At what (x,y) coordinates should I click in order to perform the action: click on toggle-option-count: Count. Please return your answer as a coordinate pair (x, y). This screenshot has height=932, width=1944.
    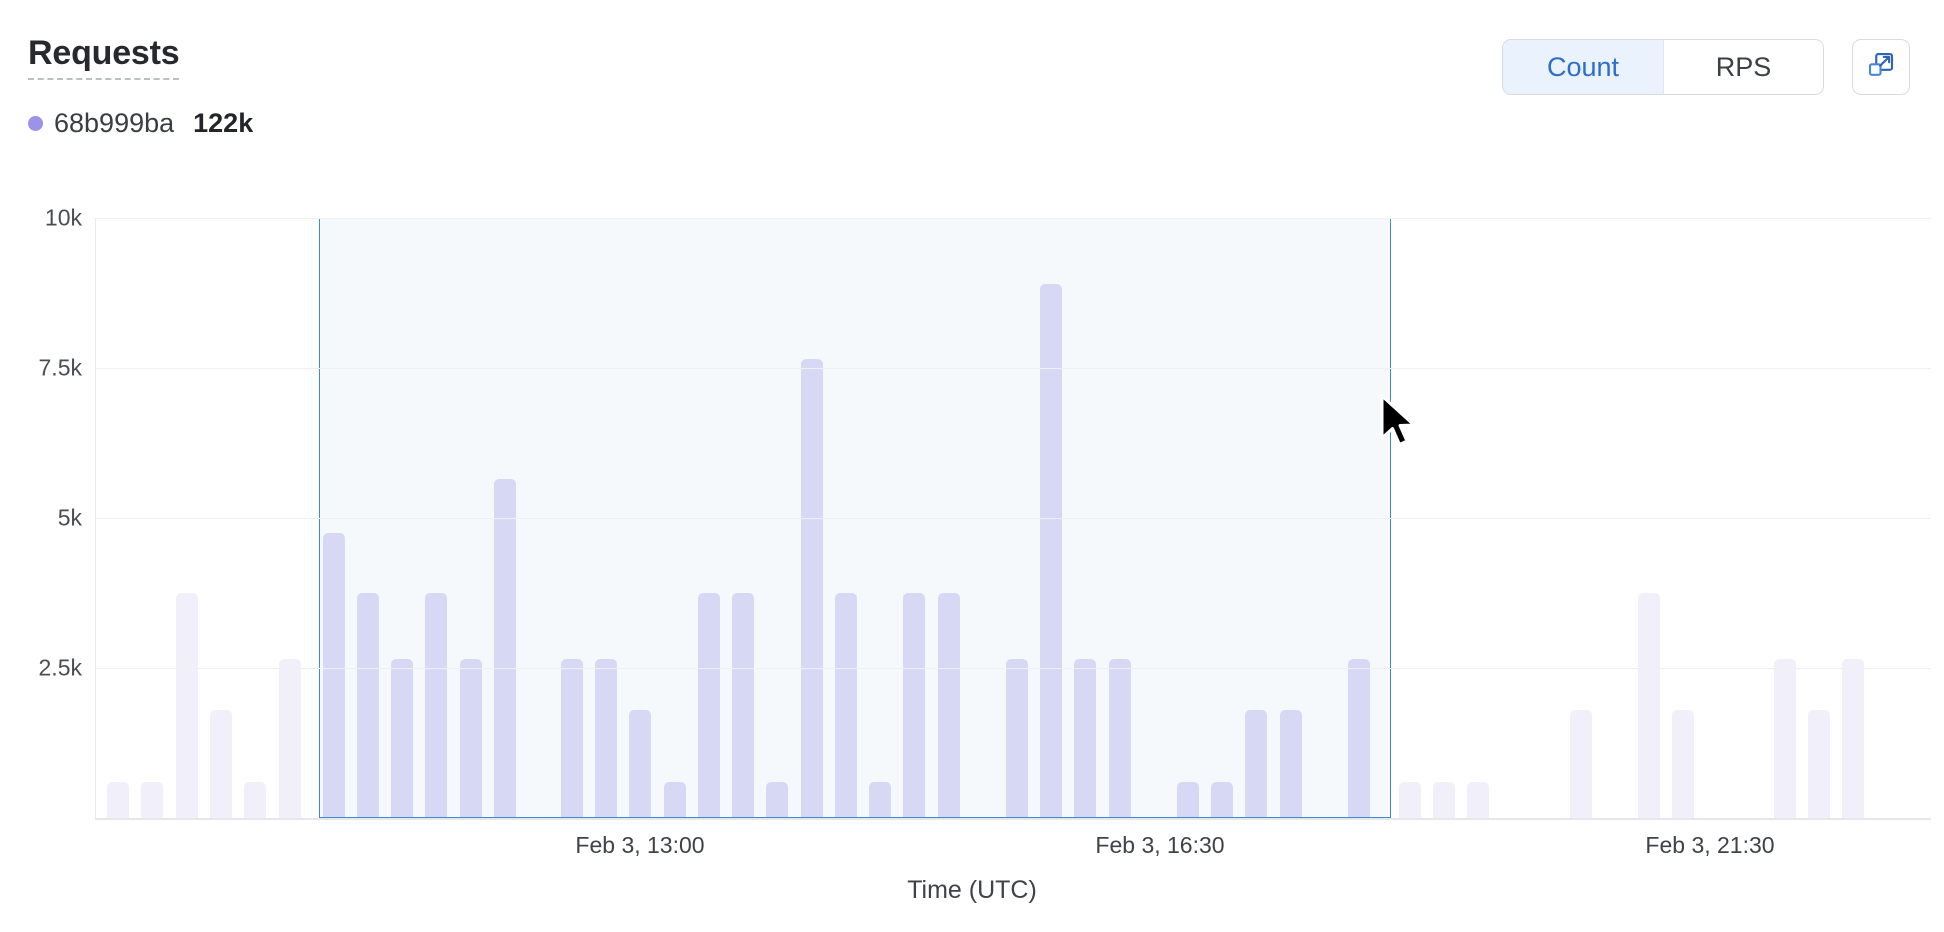
    Looking at the image, I should click on (1583, 67).